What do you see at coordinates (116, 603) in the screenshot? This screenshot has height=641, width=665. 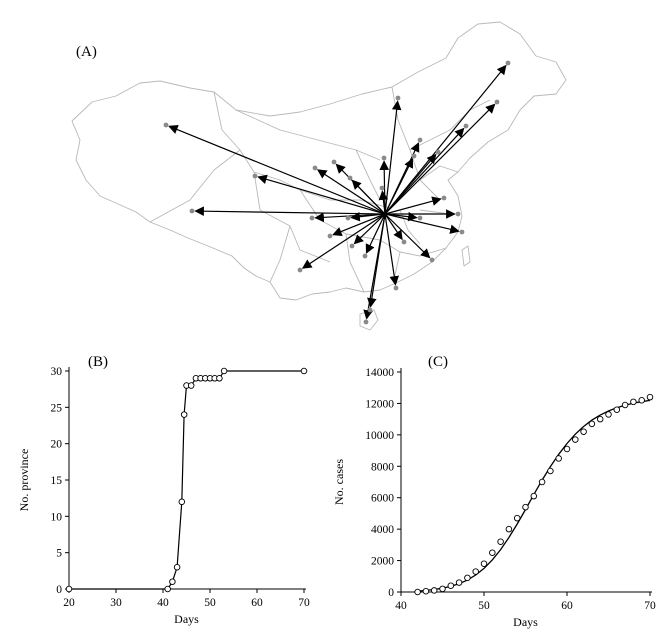 I see `x-tick-label: 30` at bounding box center [116, 603].